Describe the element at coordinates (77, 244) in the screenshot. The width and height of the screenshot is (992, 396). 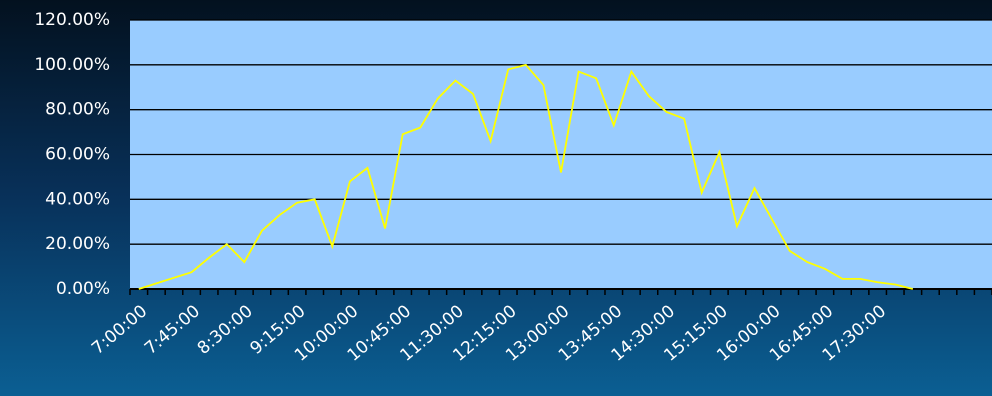
I see `y-tick-label: 20.00%` at that location.